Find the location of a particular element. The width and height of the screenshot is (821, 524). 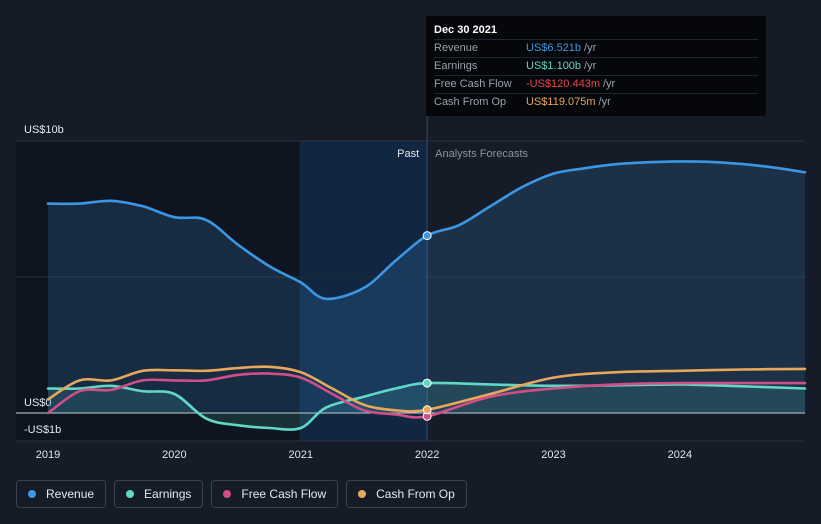

tooltip-value: -US$120.443m is located at coordinates (563, 84).